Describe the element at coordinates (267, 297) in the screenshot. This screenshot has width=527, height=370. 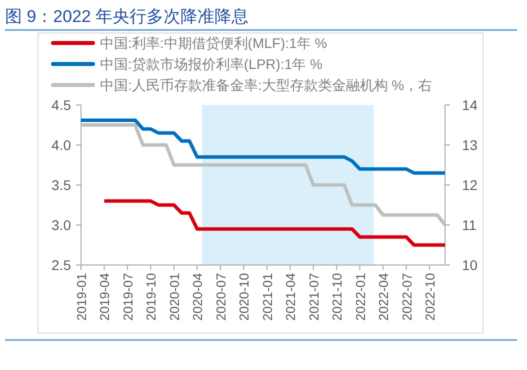
I see `x-tick-label: 2021-01` at that location.